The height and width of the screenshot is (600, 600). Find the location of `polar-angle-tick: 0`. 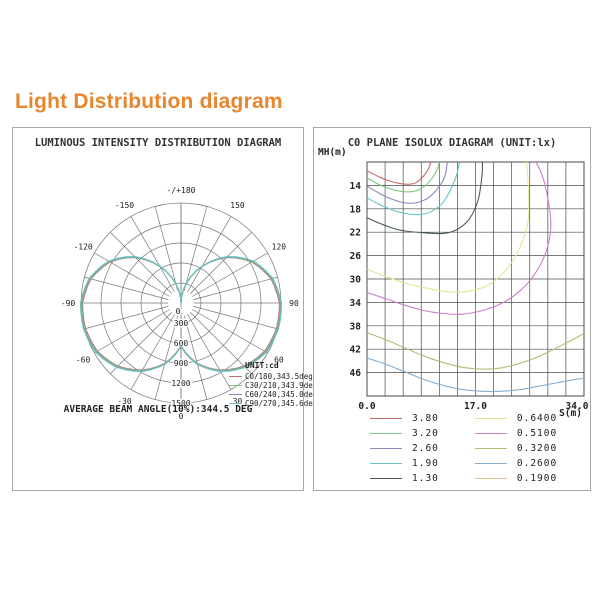

polar-angle-tick: 0 is located at coordinates (181, 416).